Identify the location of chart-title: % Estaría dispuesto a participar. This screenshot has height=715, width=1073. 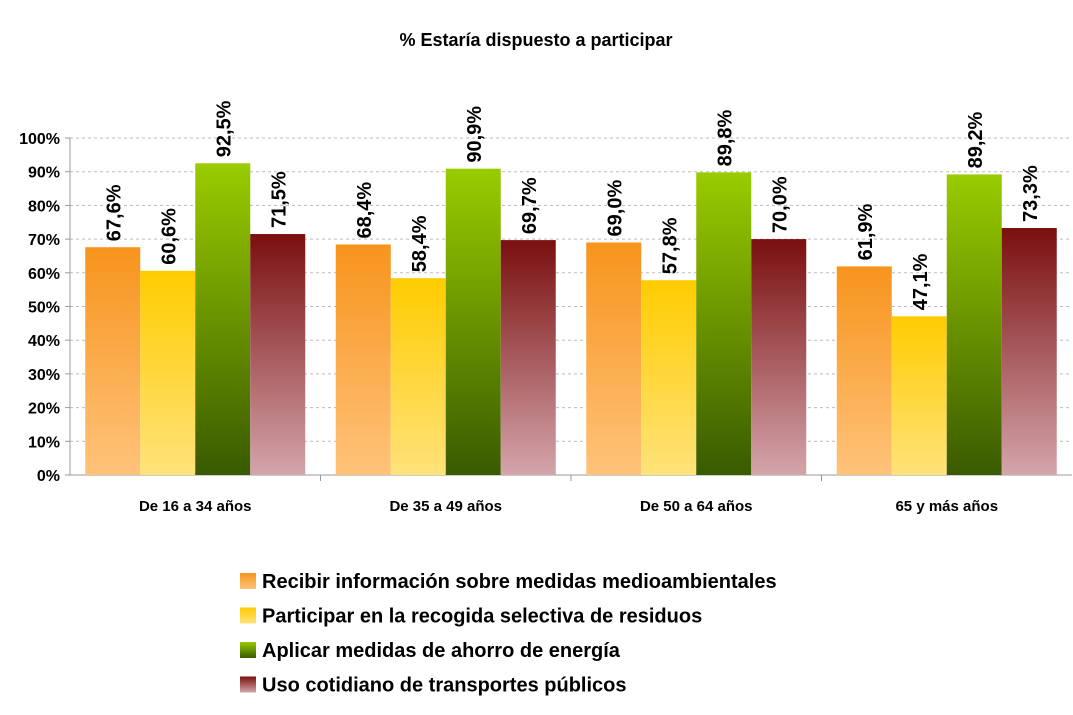
(535, 40).